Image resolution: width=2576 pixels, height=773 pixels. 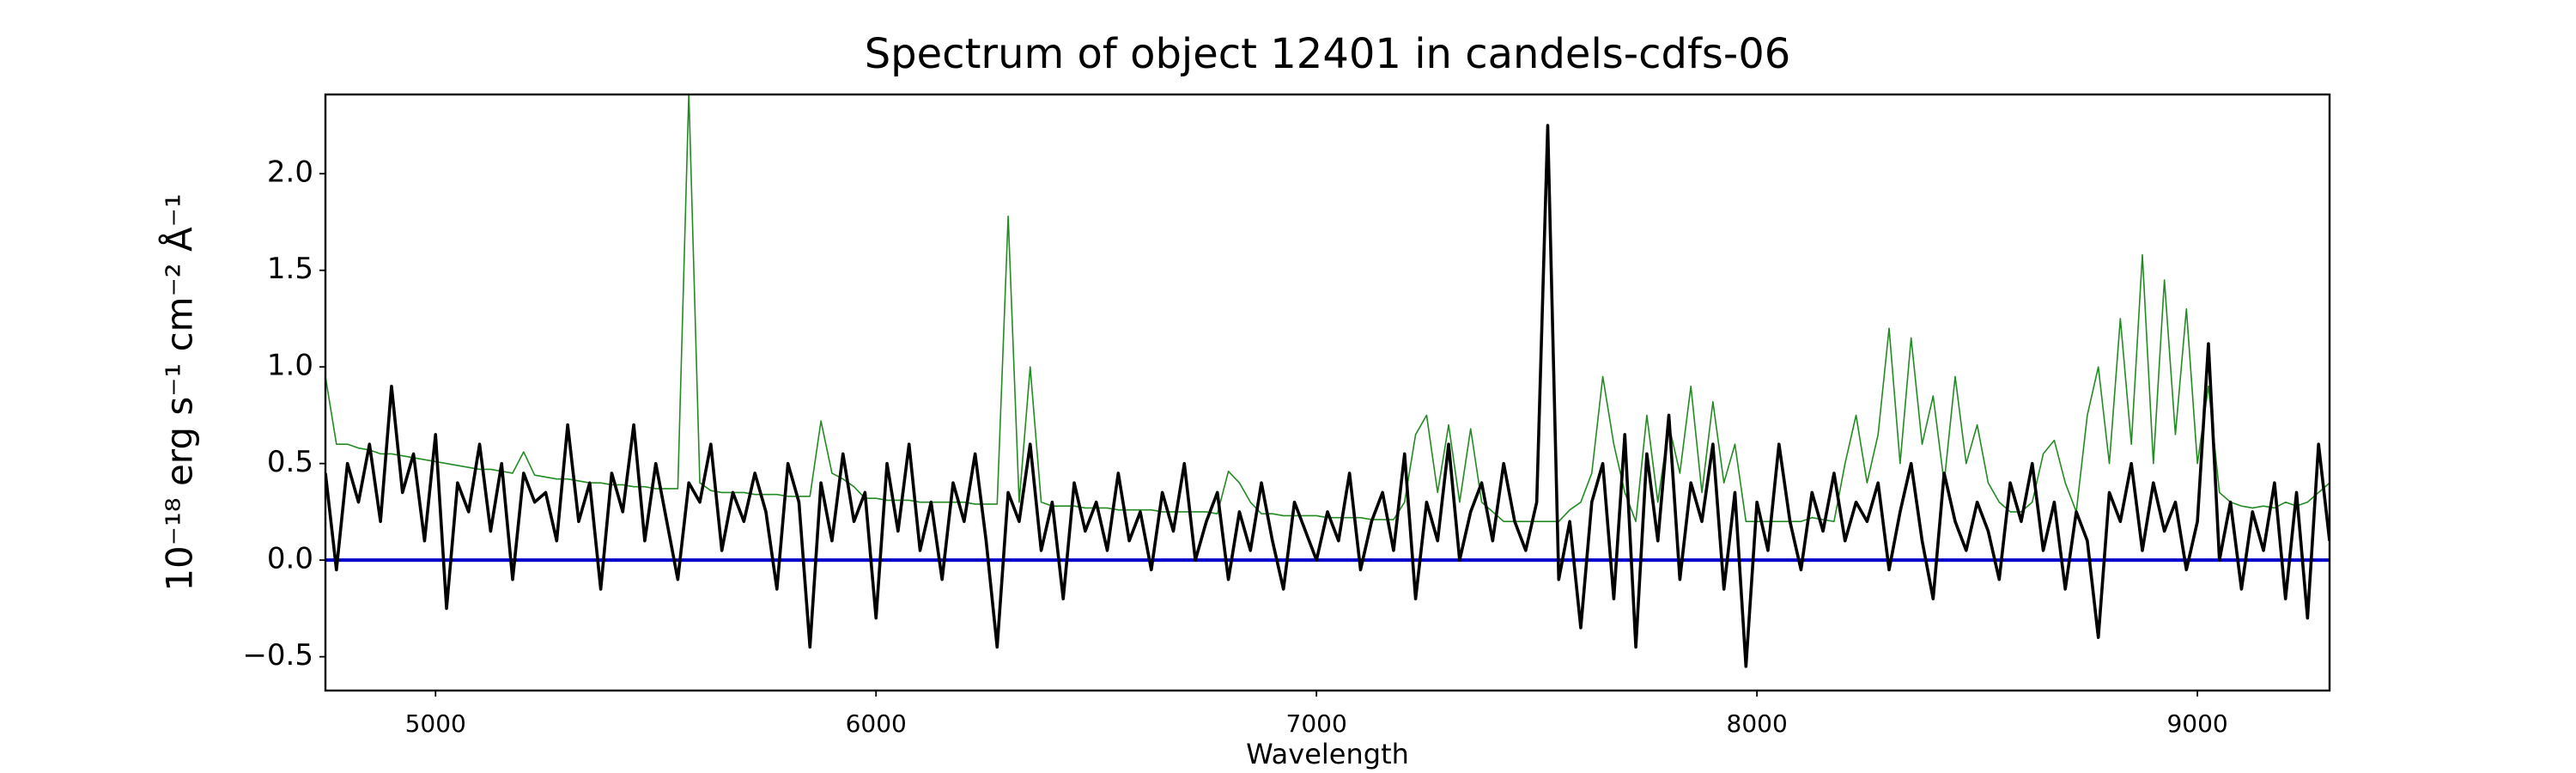 I want to click on x-tick-label: 7000, so click(x=1316, y=723).